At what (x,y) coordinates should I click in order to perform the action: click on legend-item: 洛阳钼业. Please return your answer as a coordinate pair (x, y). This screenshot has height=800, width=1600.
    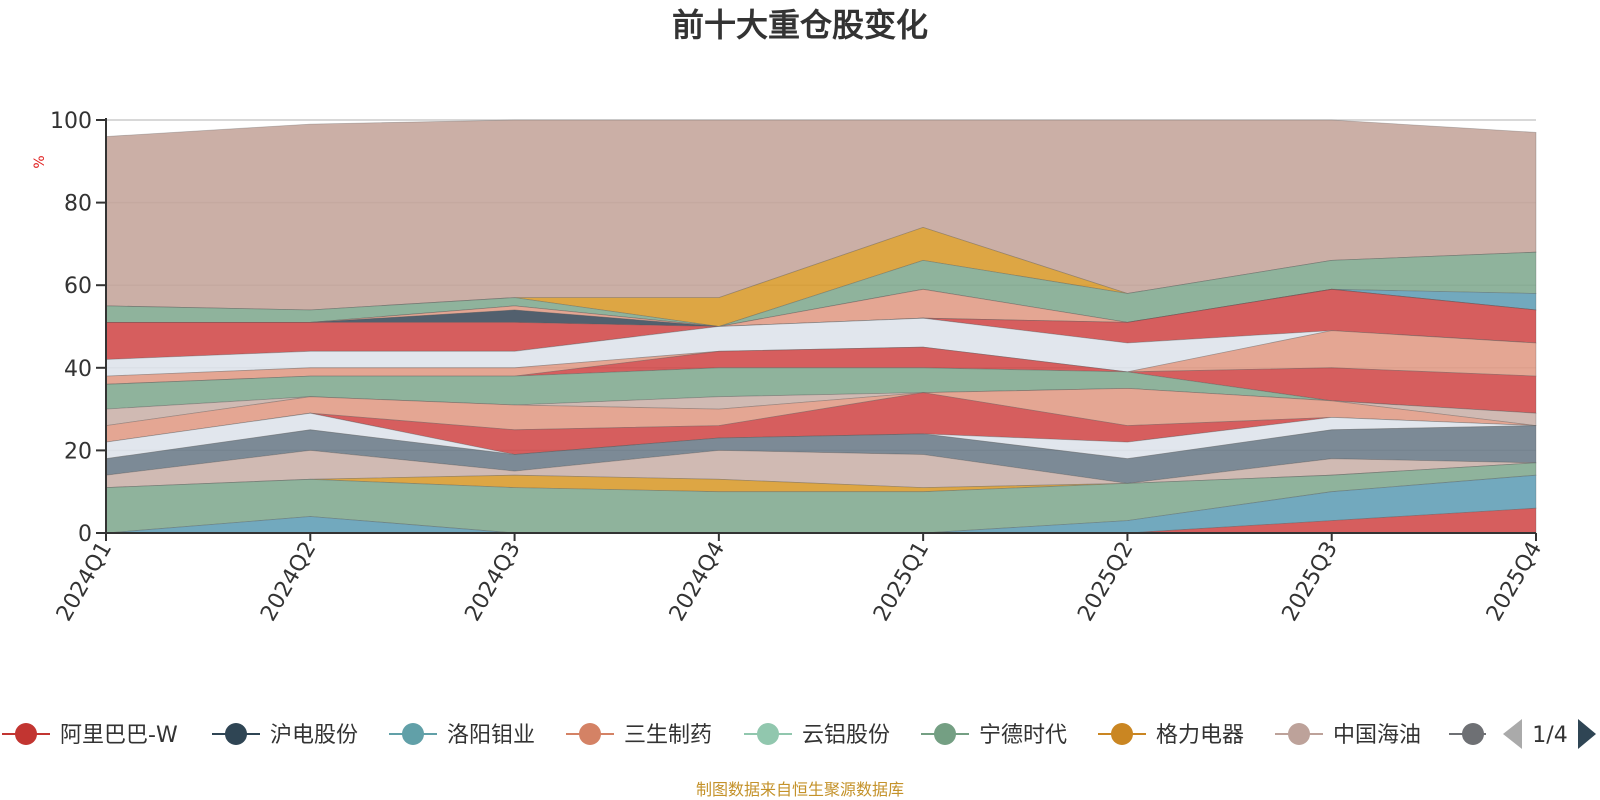
    Looking at the image, I should click on (462, 735).